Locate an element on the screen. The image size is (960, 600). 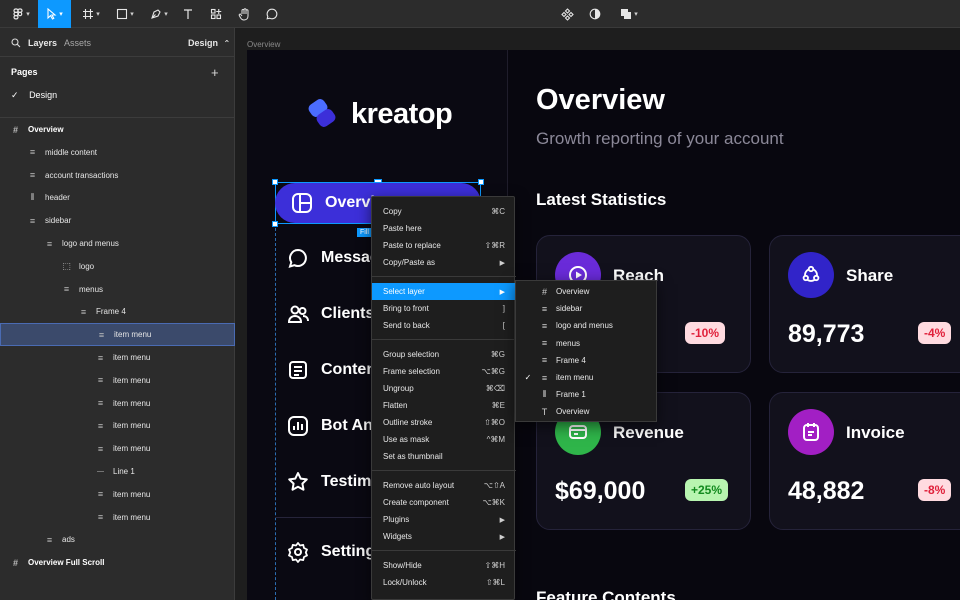
menu-item-use-as-mask: Use as mask ^⌘M is located at coordinates (444, 439).